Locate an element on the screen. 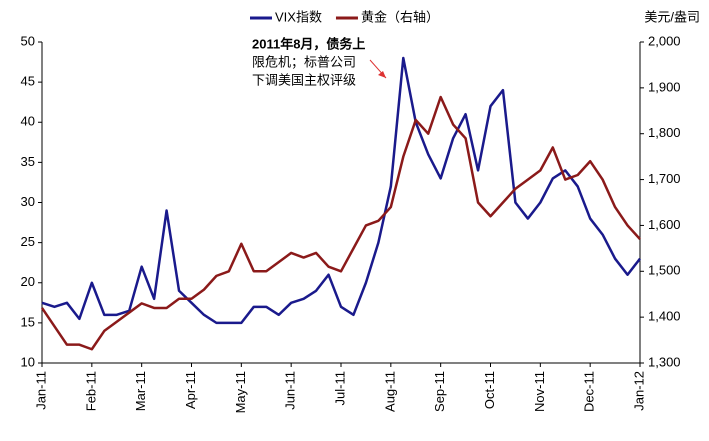 This screenshot has height=441, width=709. y2-tick-label: 1,500 is located at coordinates (664, 270).